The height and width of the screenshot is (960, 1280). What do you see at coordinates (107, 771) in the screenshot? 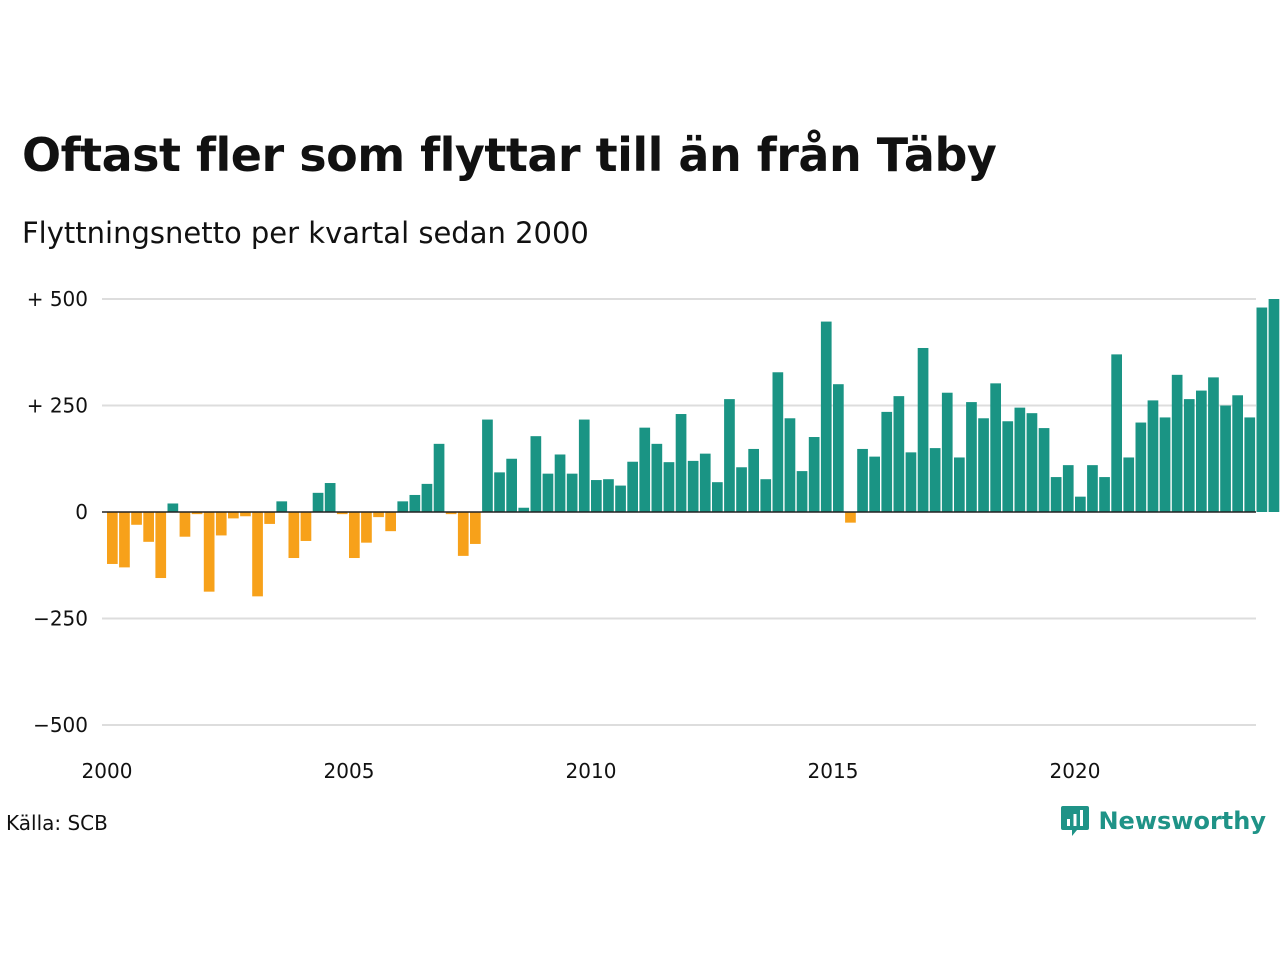
I see `x-tick-label: 2000` at bounding box center [107, 771].